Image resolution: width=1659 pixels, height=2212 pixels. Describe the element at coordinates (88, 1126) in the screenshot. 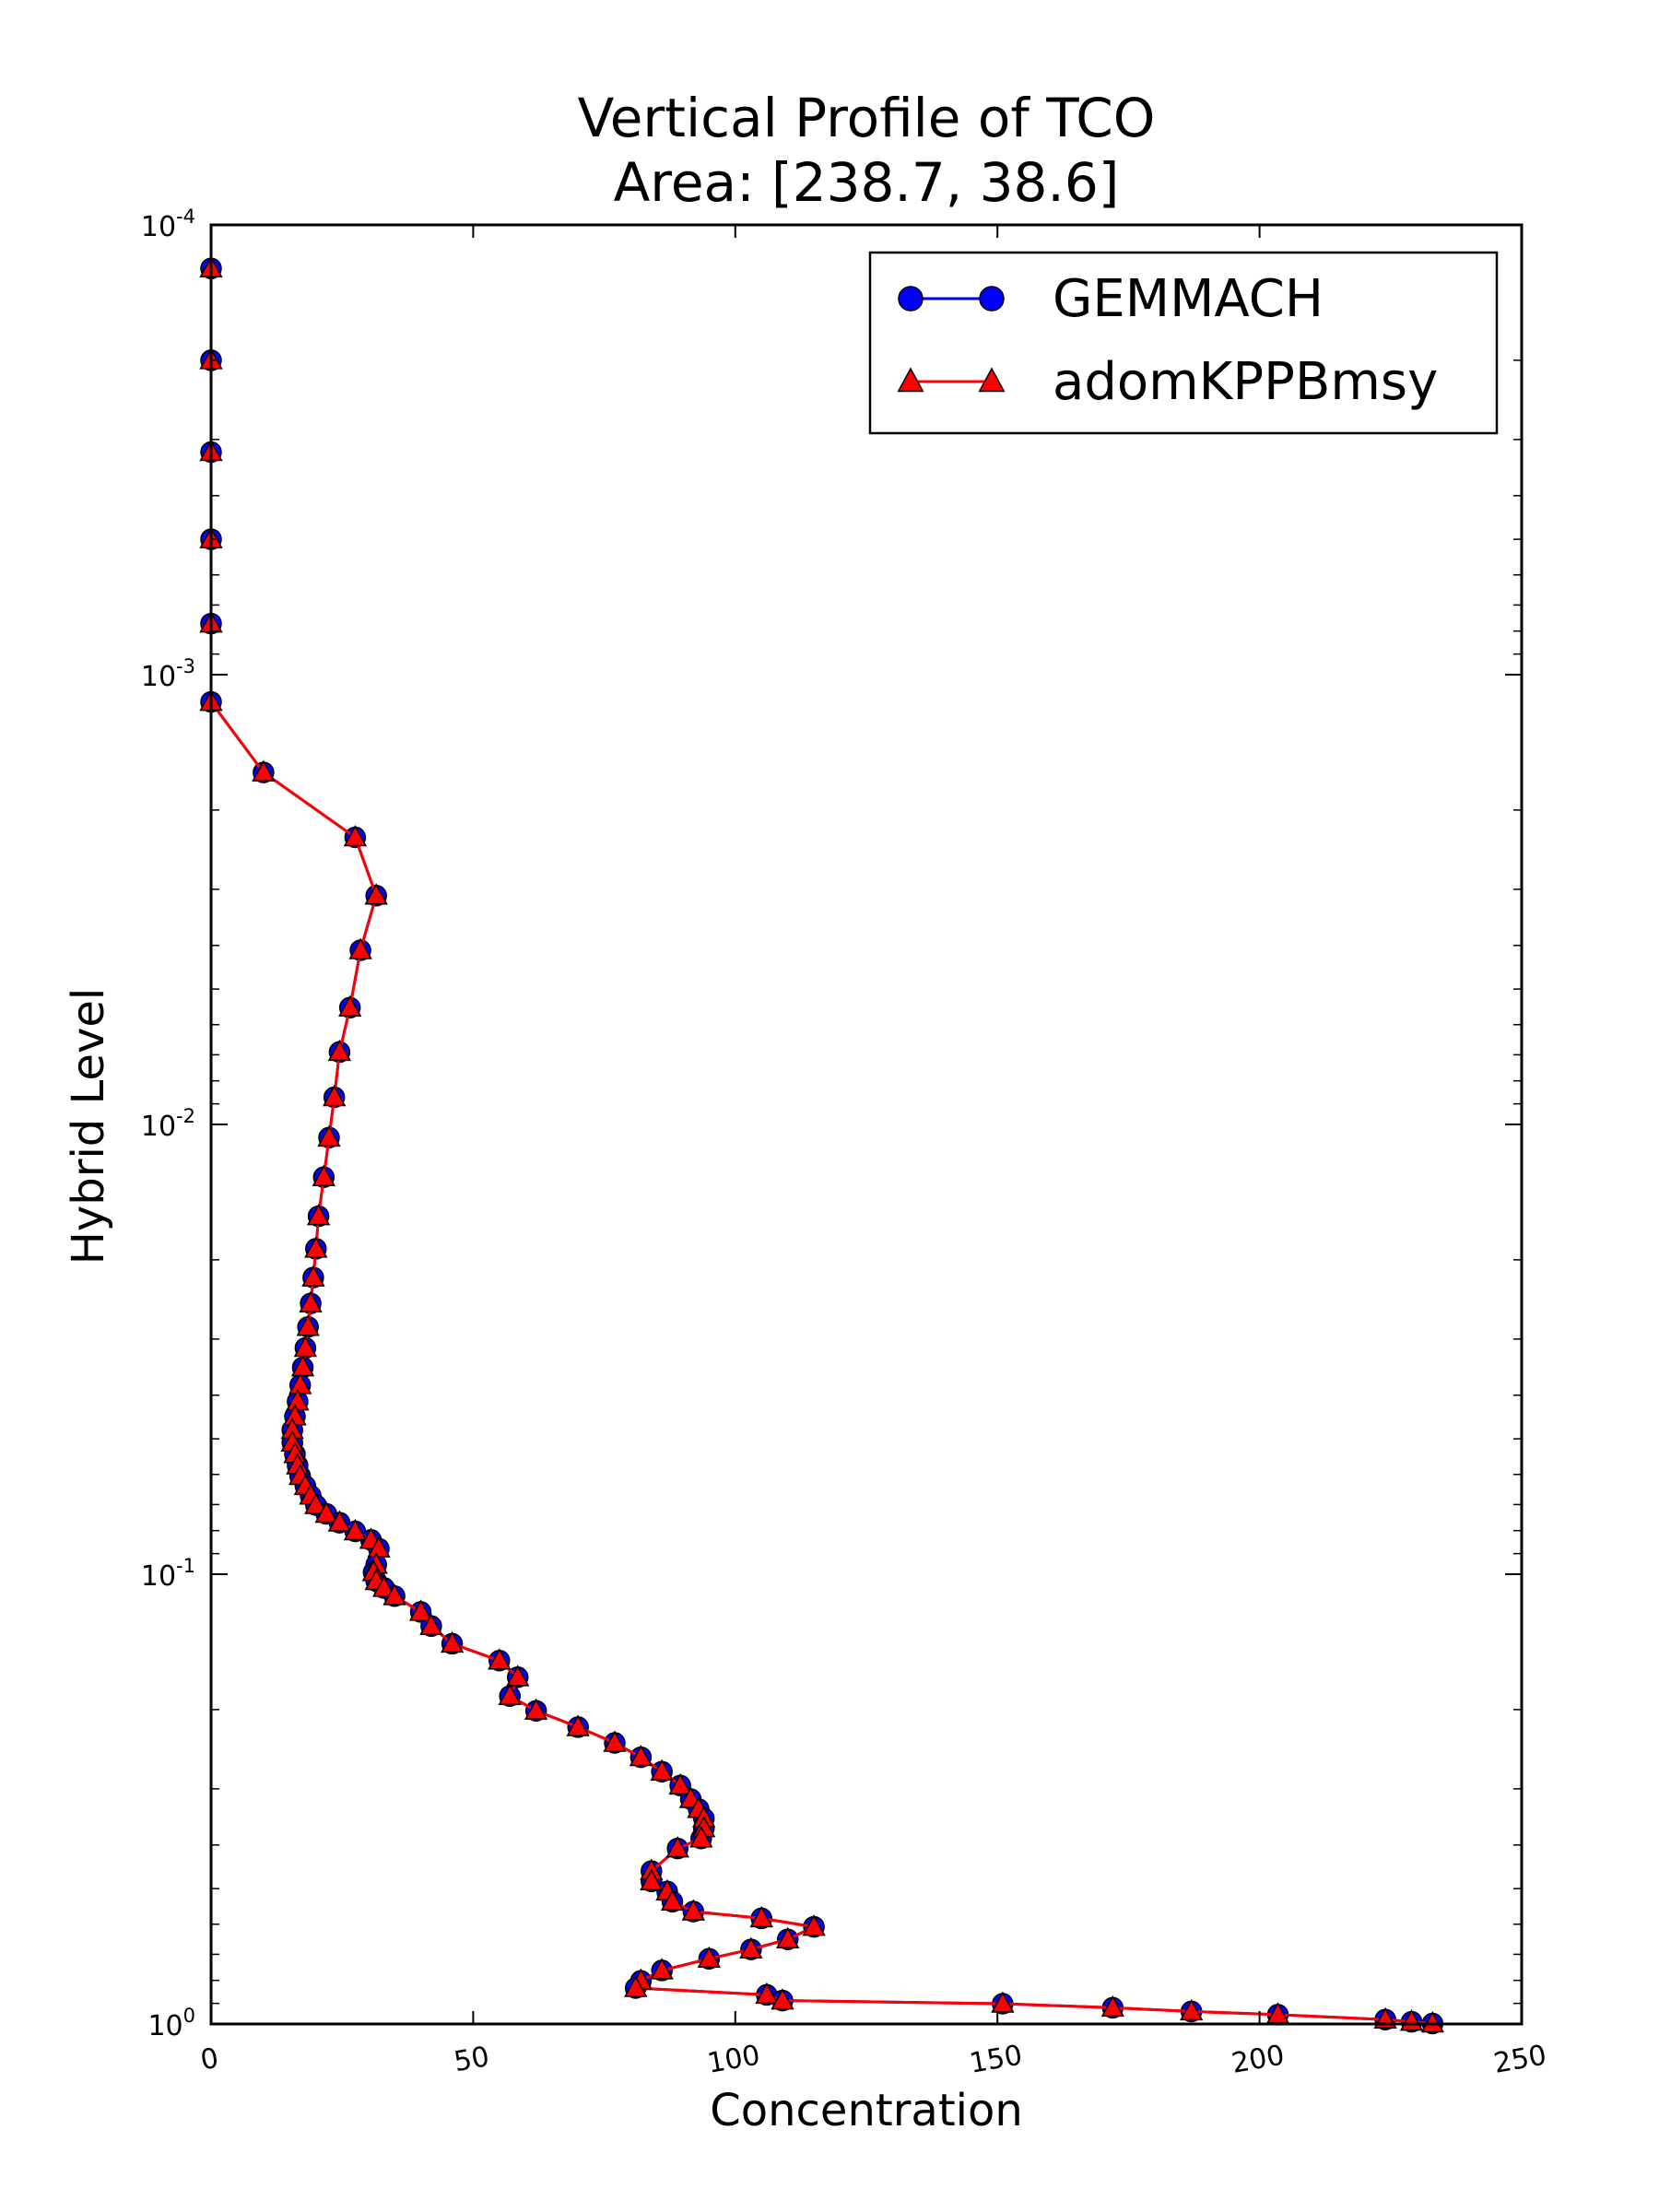

I see `y-axis-label: Hybrid Level` at that location.